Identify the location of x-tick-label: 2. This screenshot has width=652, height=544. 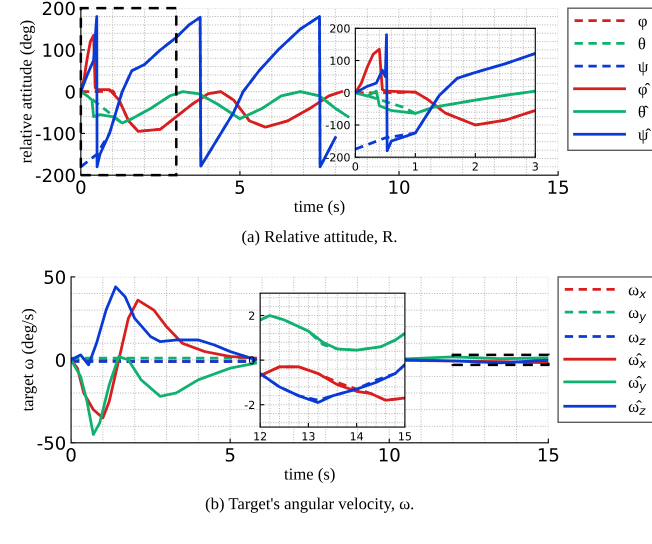
(475, 166).